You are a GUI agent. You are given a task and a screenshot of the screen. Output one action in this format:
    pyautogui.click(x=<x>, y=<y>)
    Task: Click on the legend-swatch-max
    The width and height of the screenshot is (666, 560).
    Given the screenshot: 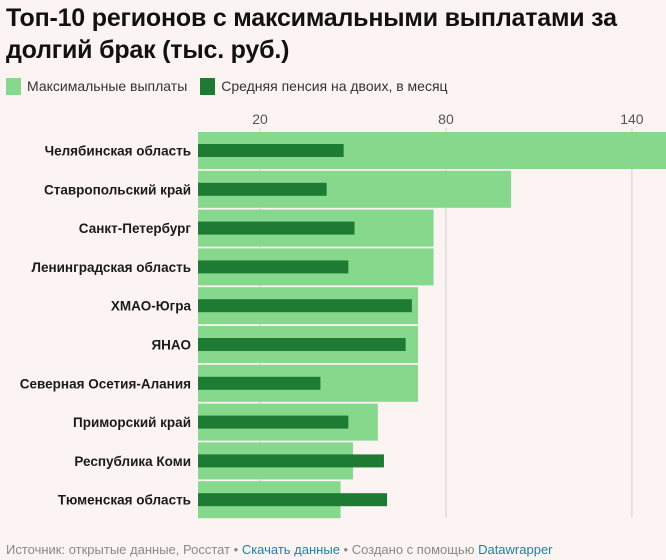 What is the action you would take?
    pyautogui.click(x=13, y=86)
    